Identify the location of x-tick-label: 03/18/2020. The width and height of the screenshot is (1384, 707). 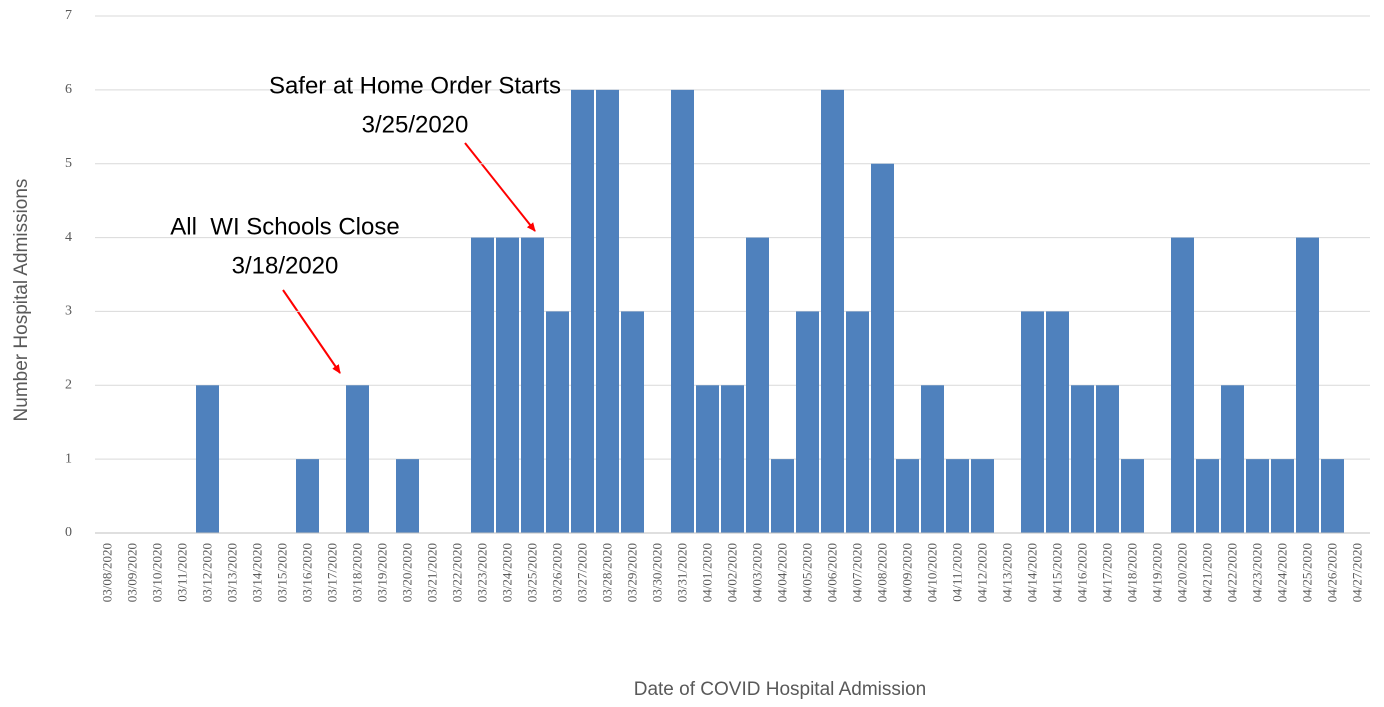
(356, 572).